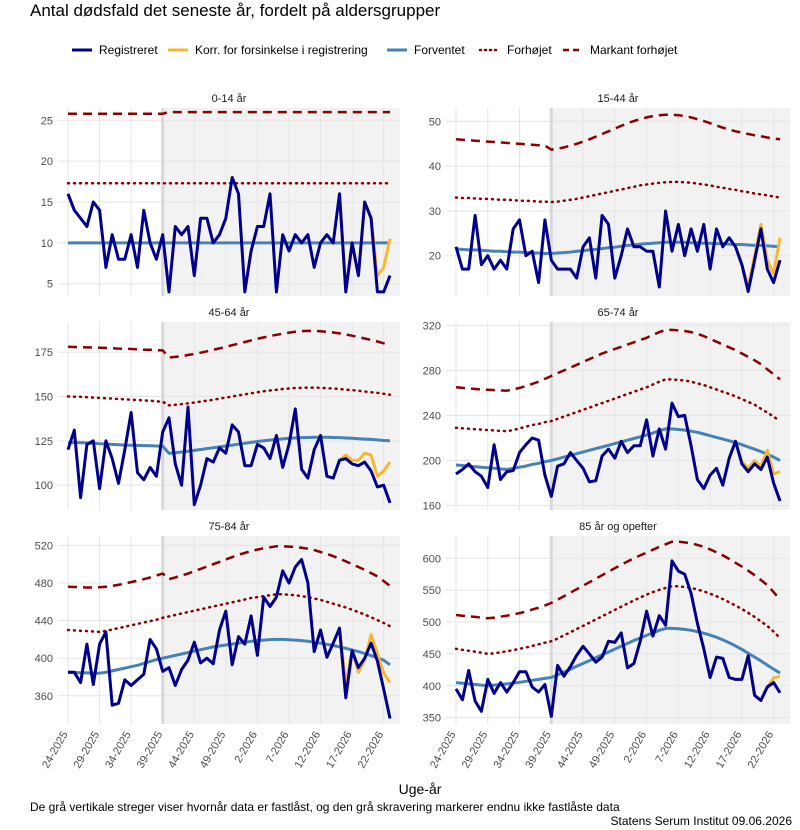 This screenshot has width=800, height=830. I want to click on y-tick-label: 50, so click(435, 122).